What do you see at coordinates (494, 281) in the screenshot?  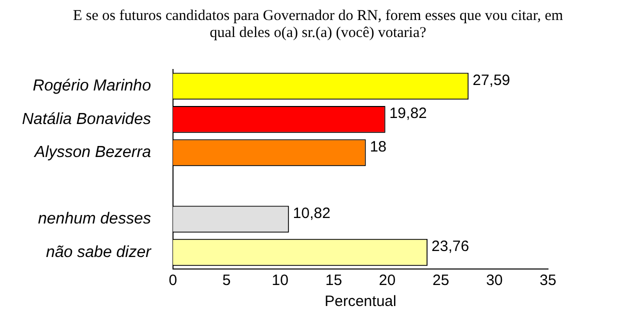 I see `x-tick-label: 30` at bounding box center [494, 281].